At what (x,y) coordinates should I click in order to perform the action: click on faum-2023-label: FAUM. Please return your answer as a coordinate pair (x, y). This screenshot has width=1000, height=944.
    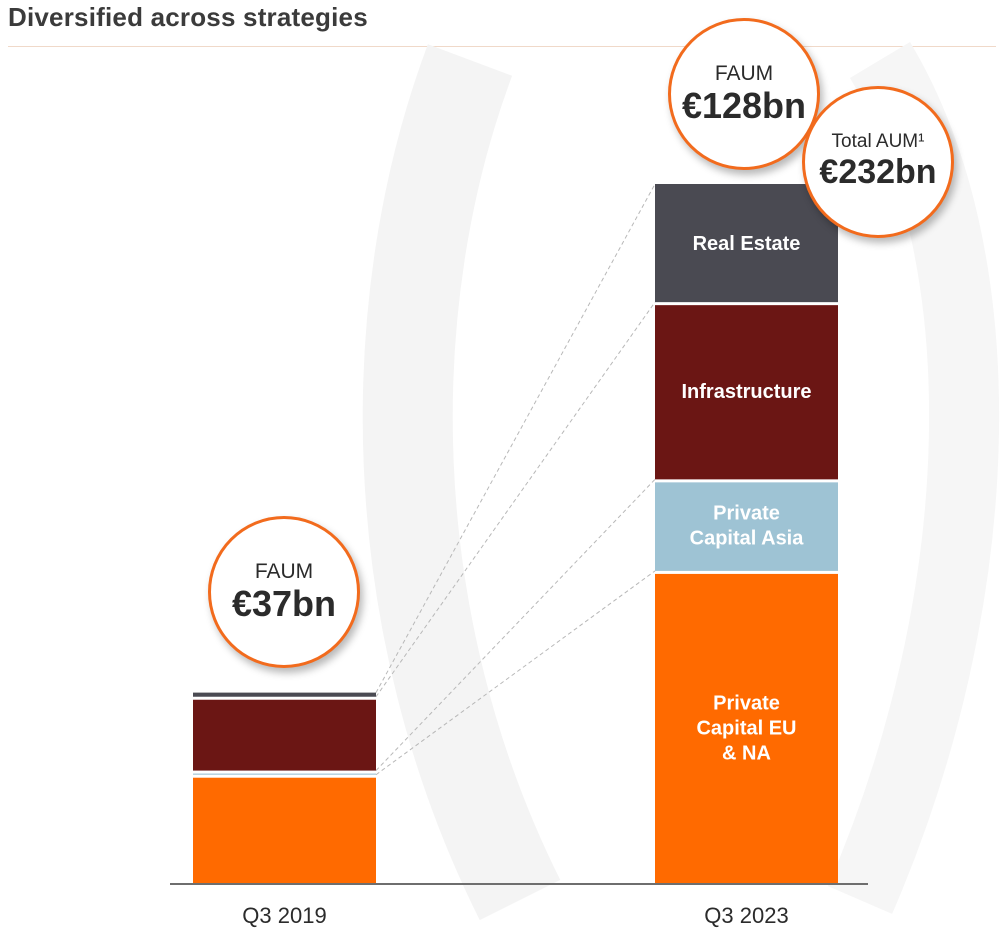
    Looking at the image, I should click on (744, 73).